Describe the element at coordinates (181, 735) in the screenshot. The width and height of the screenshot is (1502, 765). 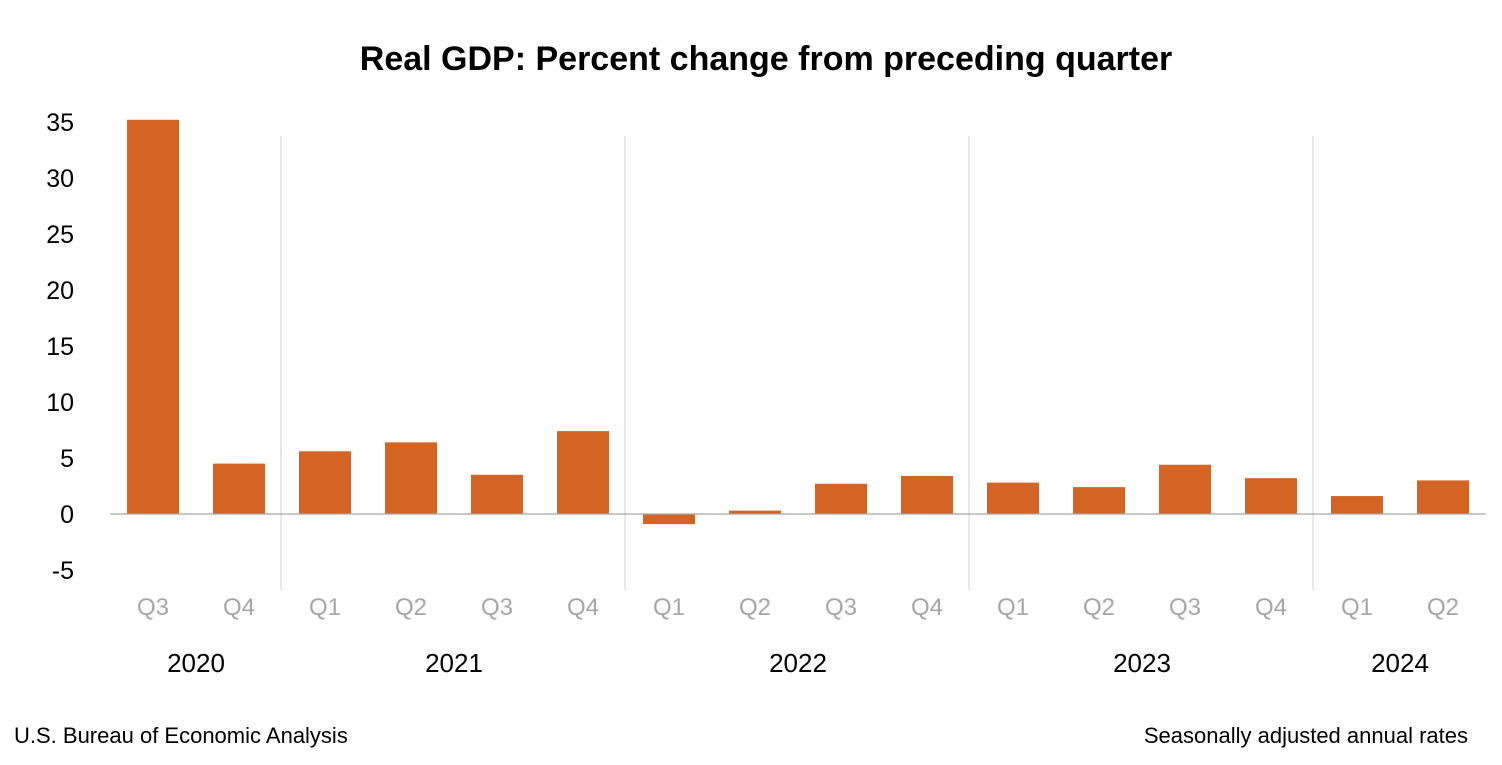
I see `source-note: U.S. Bureau of Economic Analysis` at that location.